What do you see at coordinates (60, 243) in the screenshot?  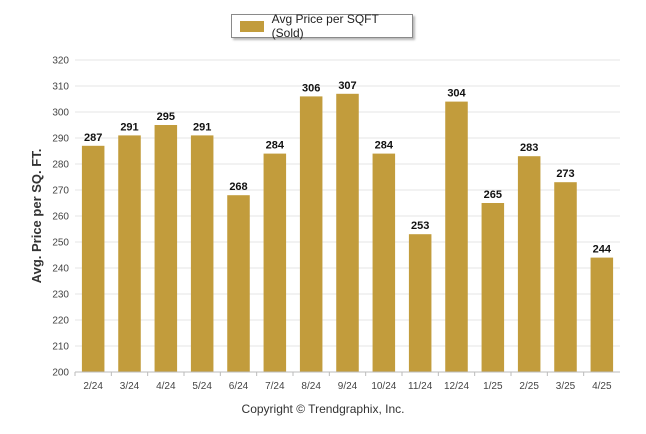 I see `y-tick-label: 250` at bounding box center [60, 243].